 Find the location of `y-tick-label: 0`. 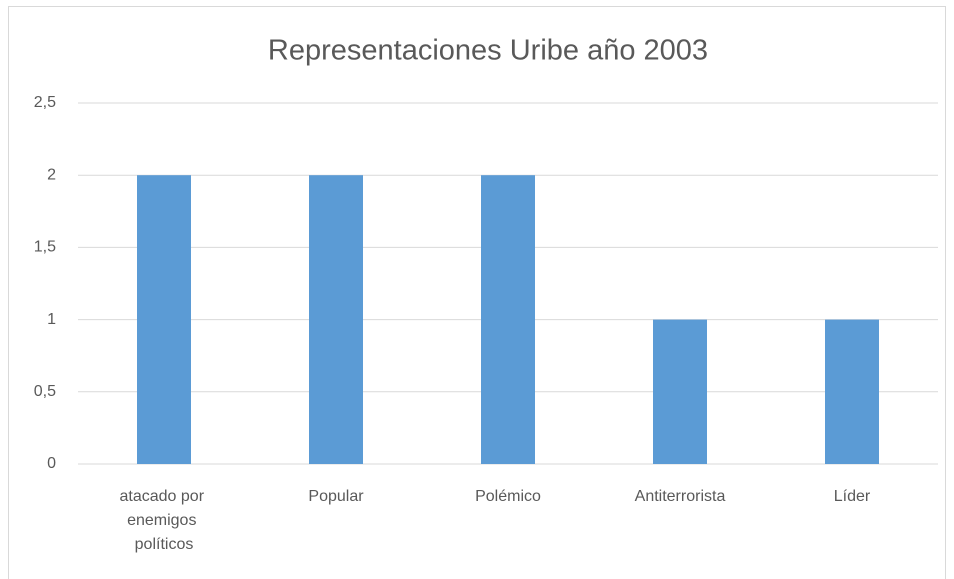

y-tick-label: 0 is located at coordinates (51, 463).